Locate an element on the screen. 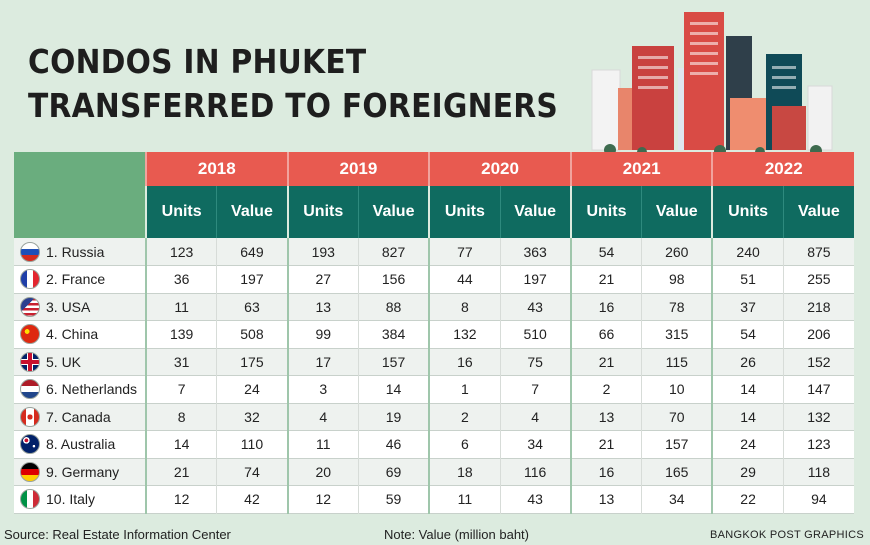  cell-units-2021: 2 is located at coordinates (605, 389).